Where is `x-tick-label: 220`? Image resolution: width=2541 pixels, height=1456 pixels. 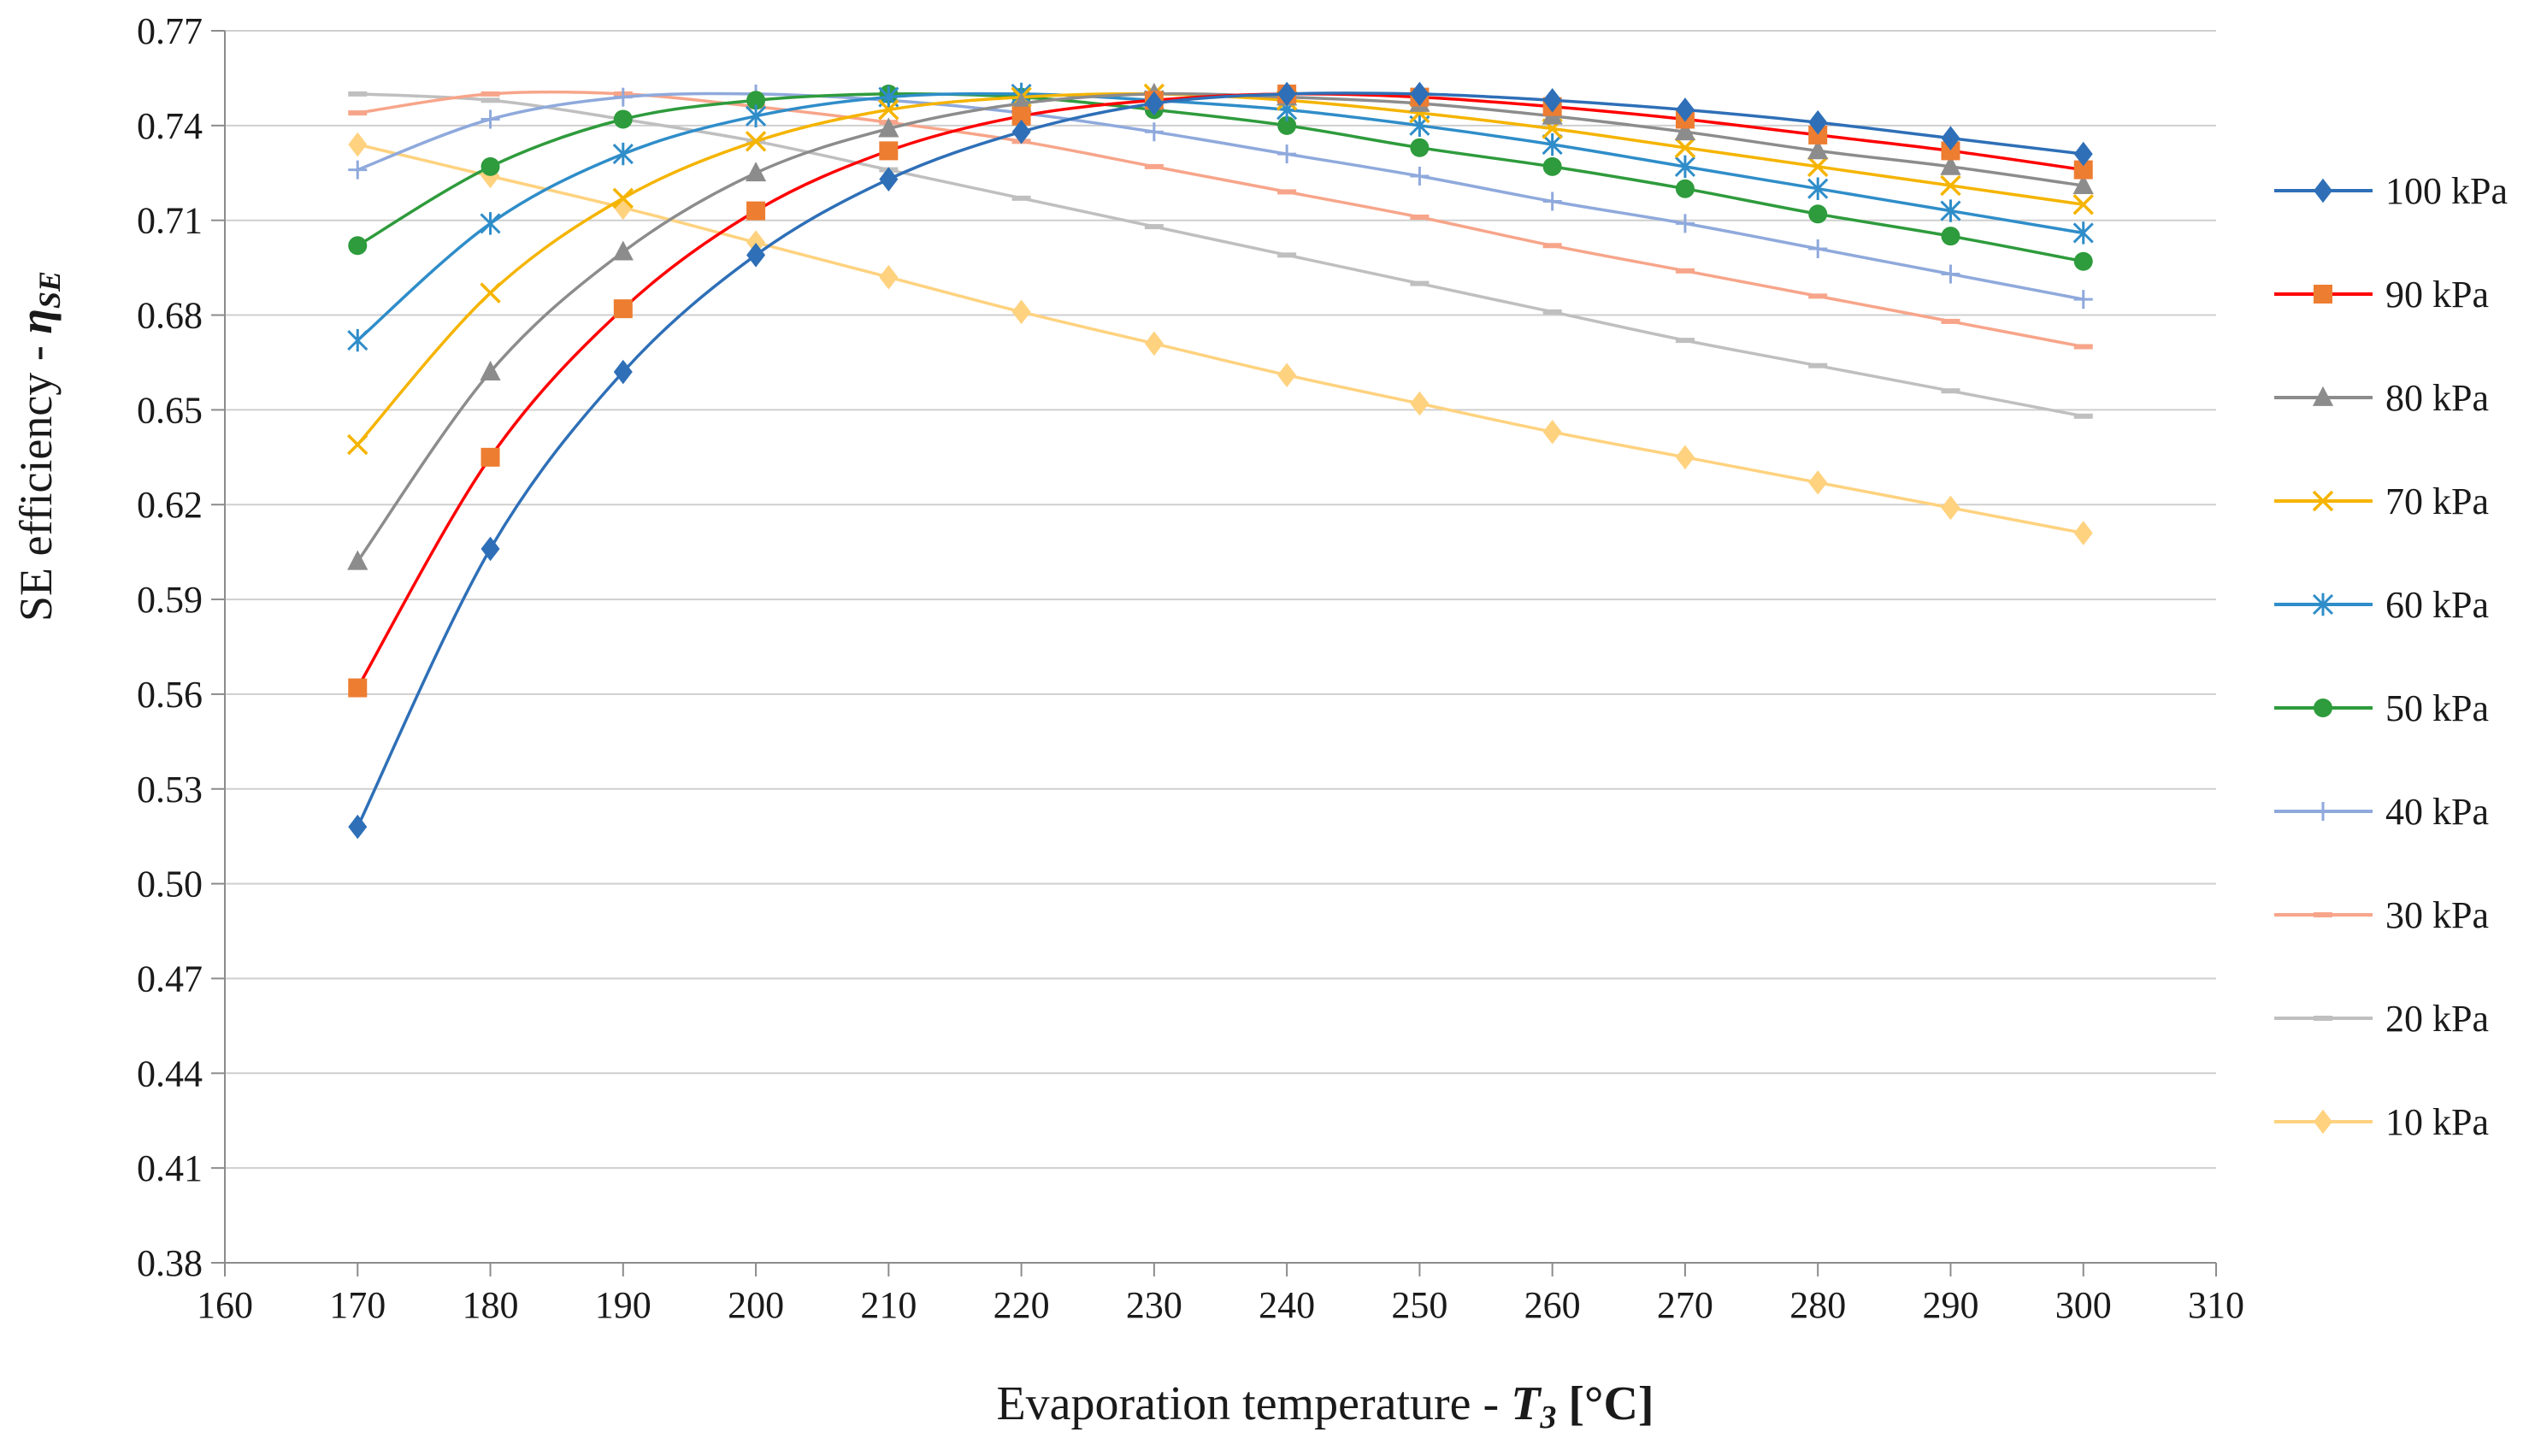
x-tick-label: 220 is located at coordinates (1021, 1305).